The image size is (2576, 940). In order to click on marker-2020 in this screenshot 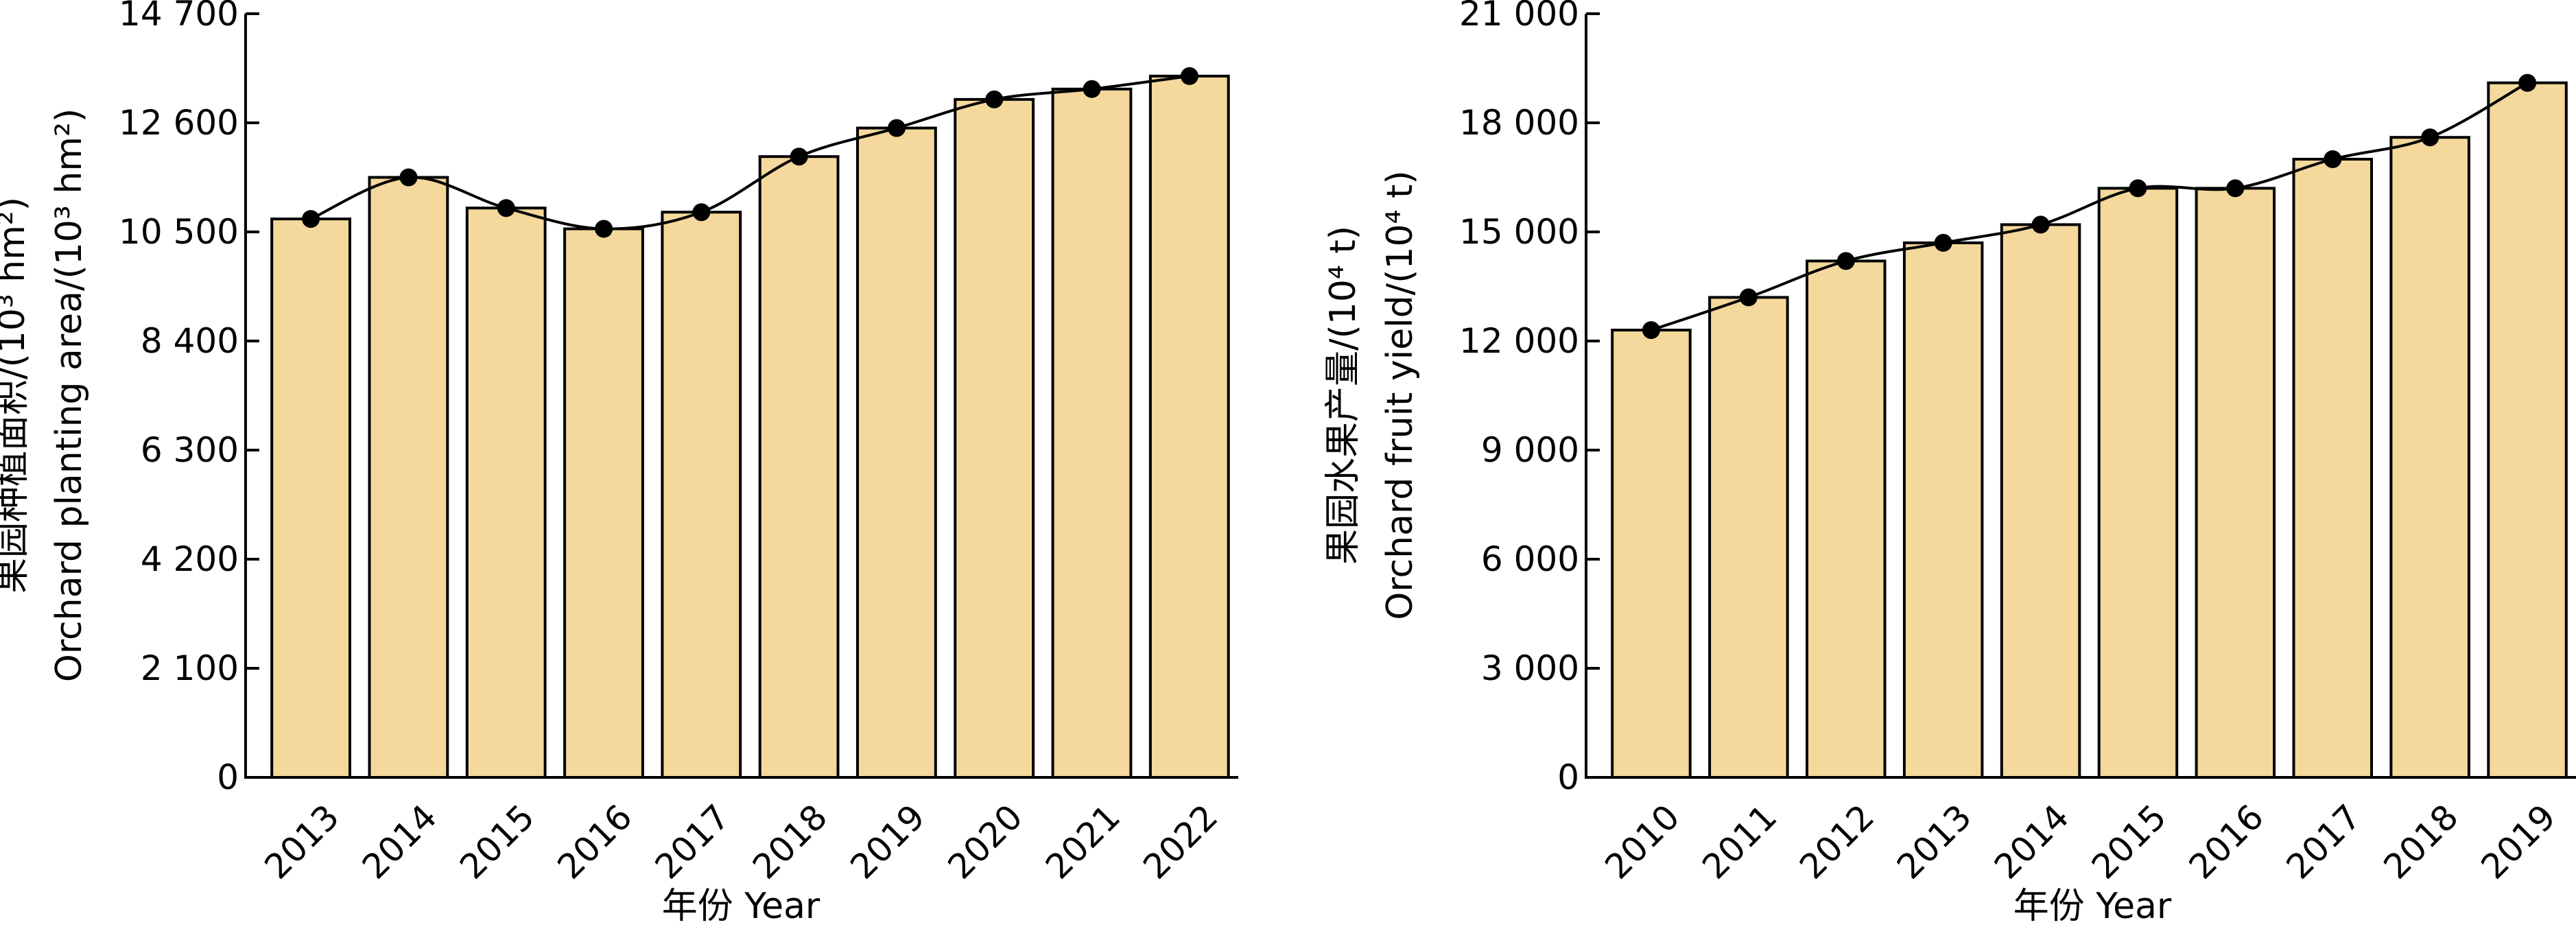, I will do `click(994, 99)`.